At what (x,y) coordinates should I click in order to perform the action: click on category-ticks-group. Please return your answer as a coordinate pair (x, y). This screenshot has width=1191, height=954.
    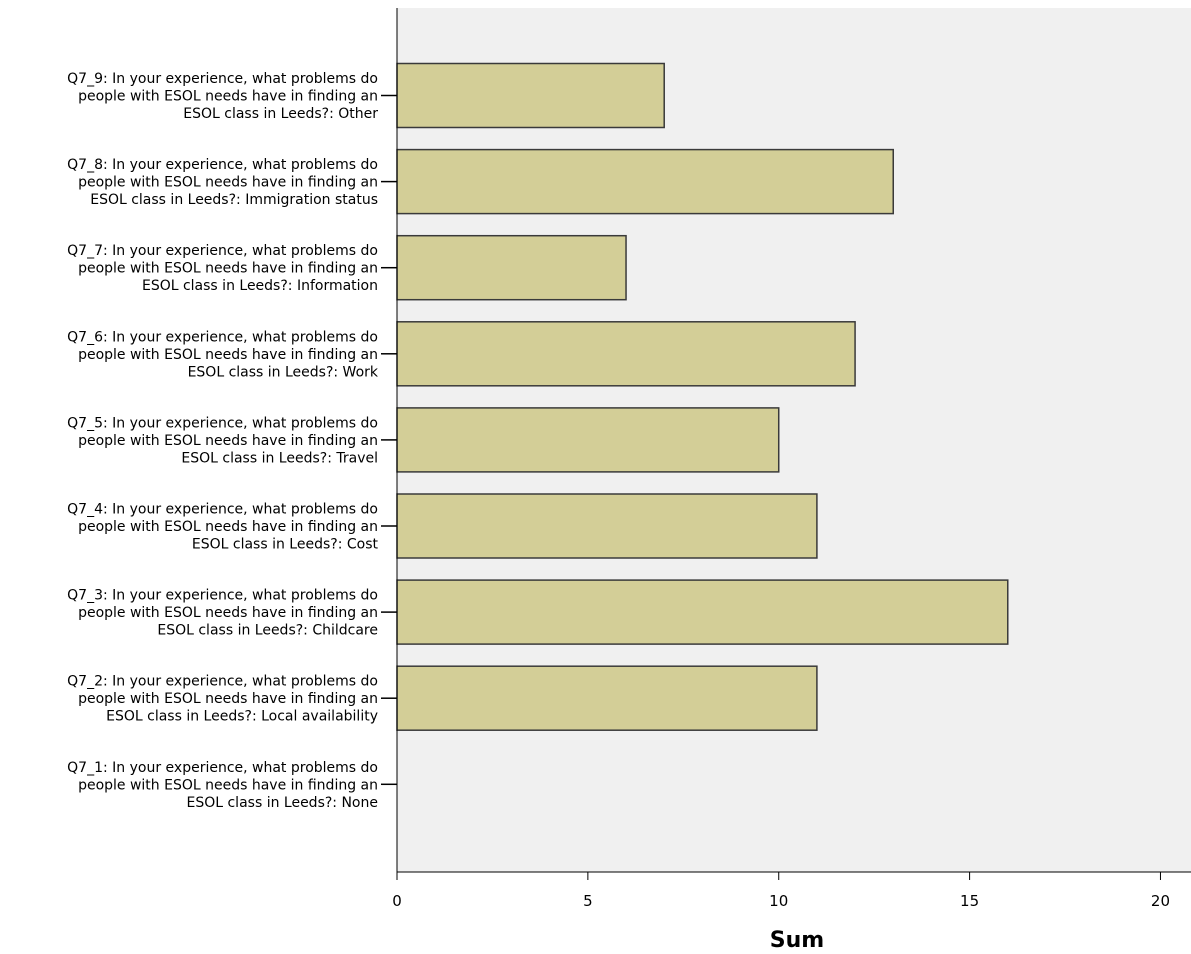
    Looking at the image, I should click on (389, 440).